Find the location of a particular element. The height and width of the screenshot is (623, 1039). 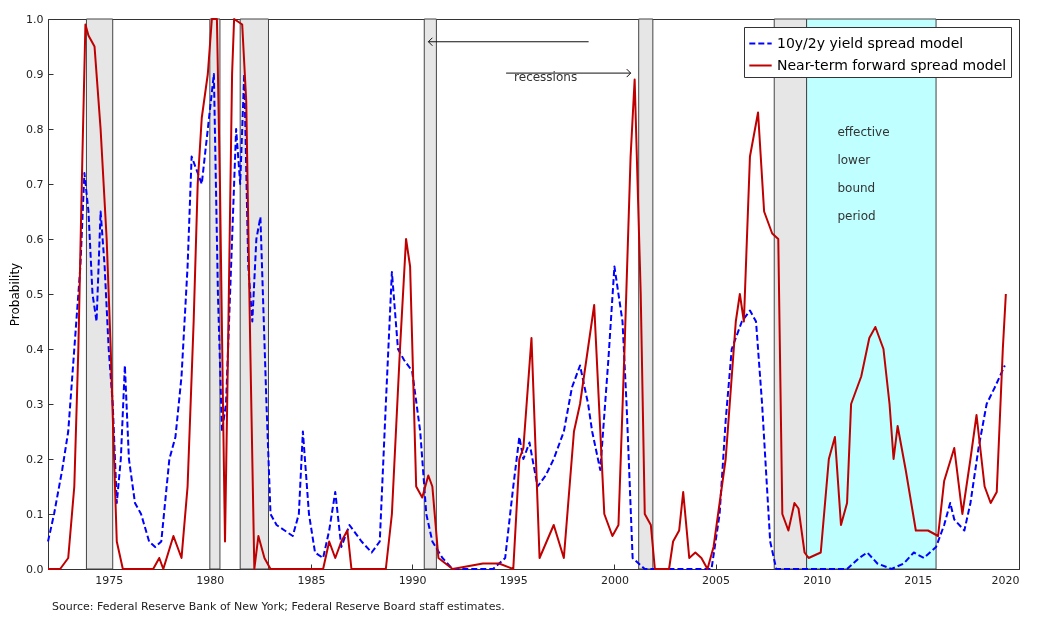

legend-label: 10y/2y yield spread model is located at coordinates (870, 42).